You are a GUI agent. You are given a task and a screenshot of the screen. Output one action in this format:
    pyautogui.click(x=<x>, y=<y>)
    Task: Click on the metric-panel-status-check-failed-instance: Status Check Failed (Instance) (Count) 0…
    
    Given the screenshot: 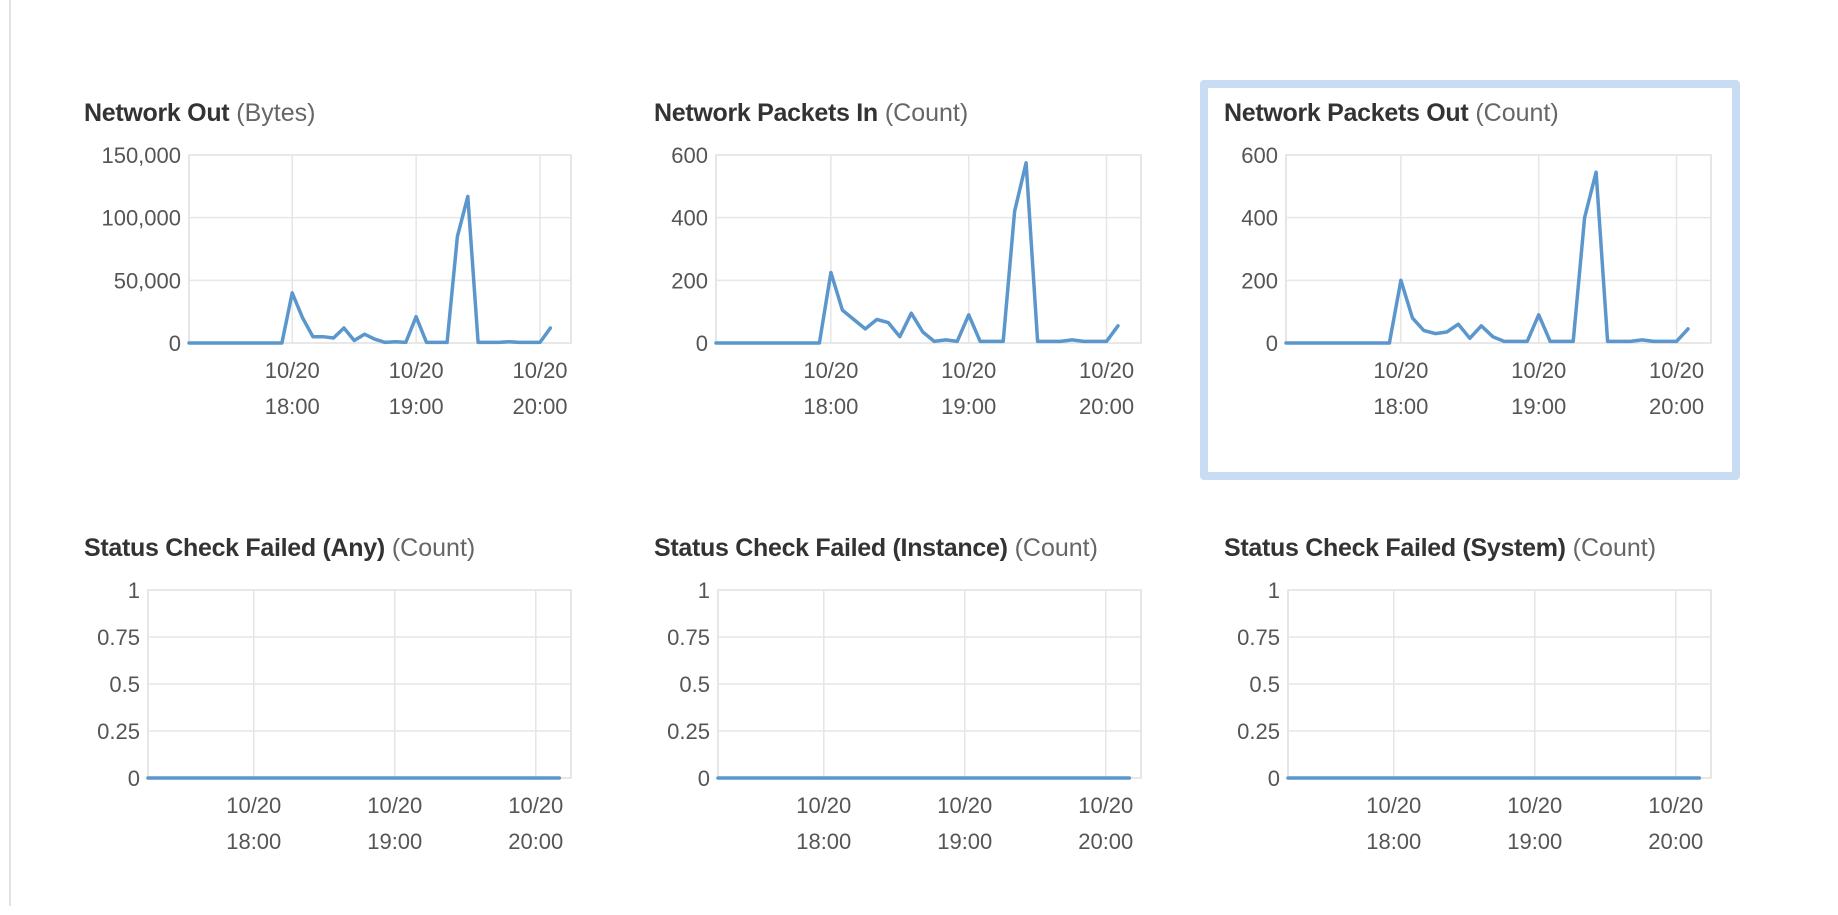 What is the action you would take?
    pyautogui.click(x=900, y=715)
    